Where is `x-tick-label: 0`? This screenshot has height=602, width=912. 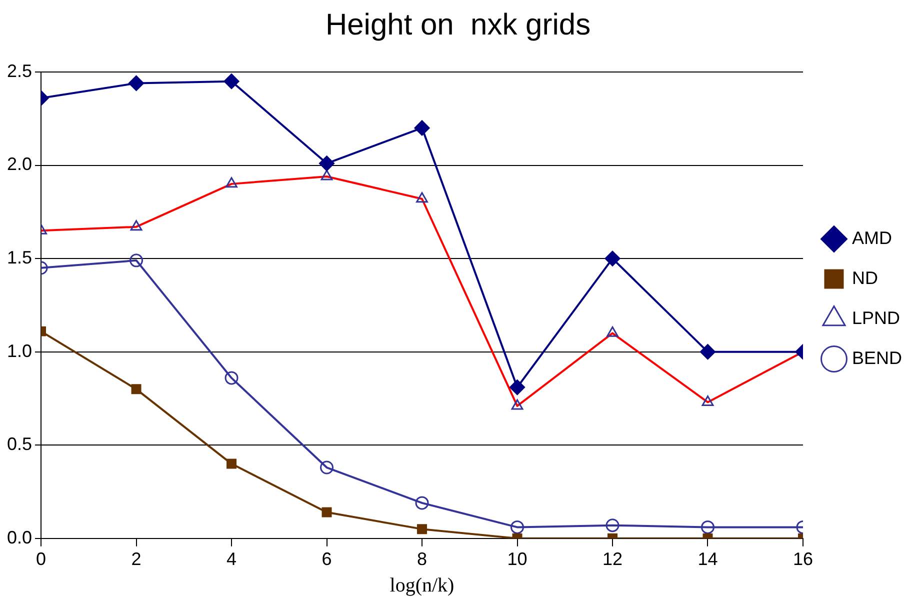
x-tick-label: 0 is located at coordinates (41, 559).